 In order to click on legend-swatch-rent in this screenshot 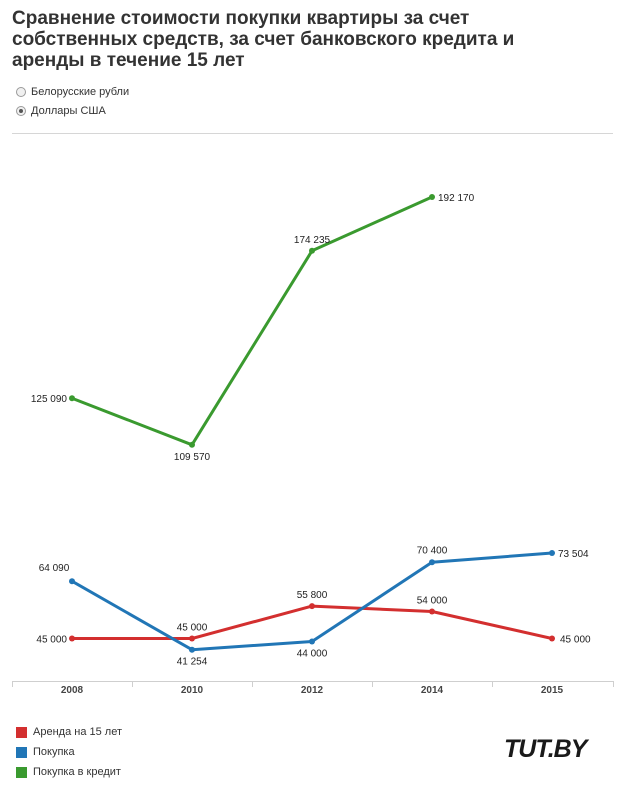, I will do `click(21, 732)`.